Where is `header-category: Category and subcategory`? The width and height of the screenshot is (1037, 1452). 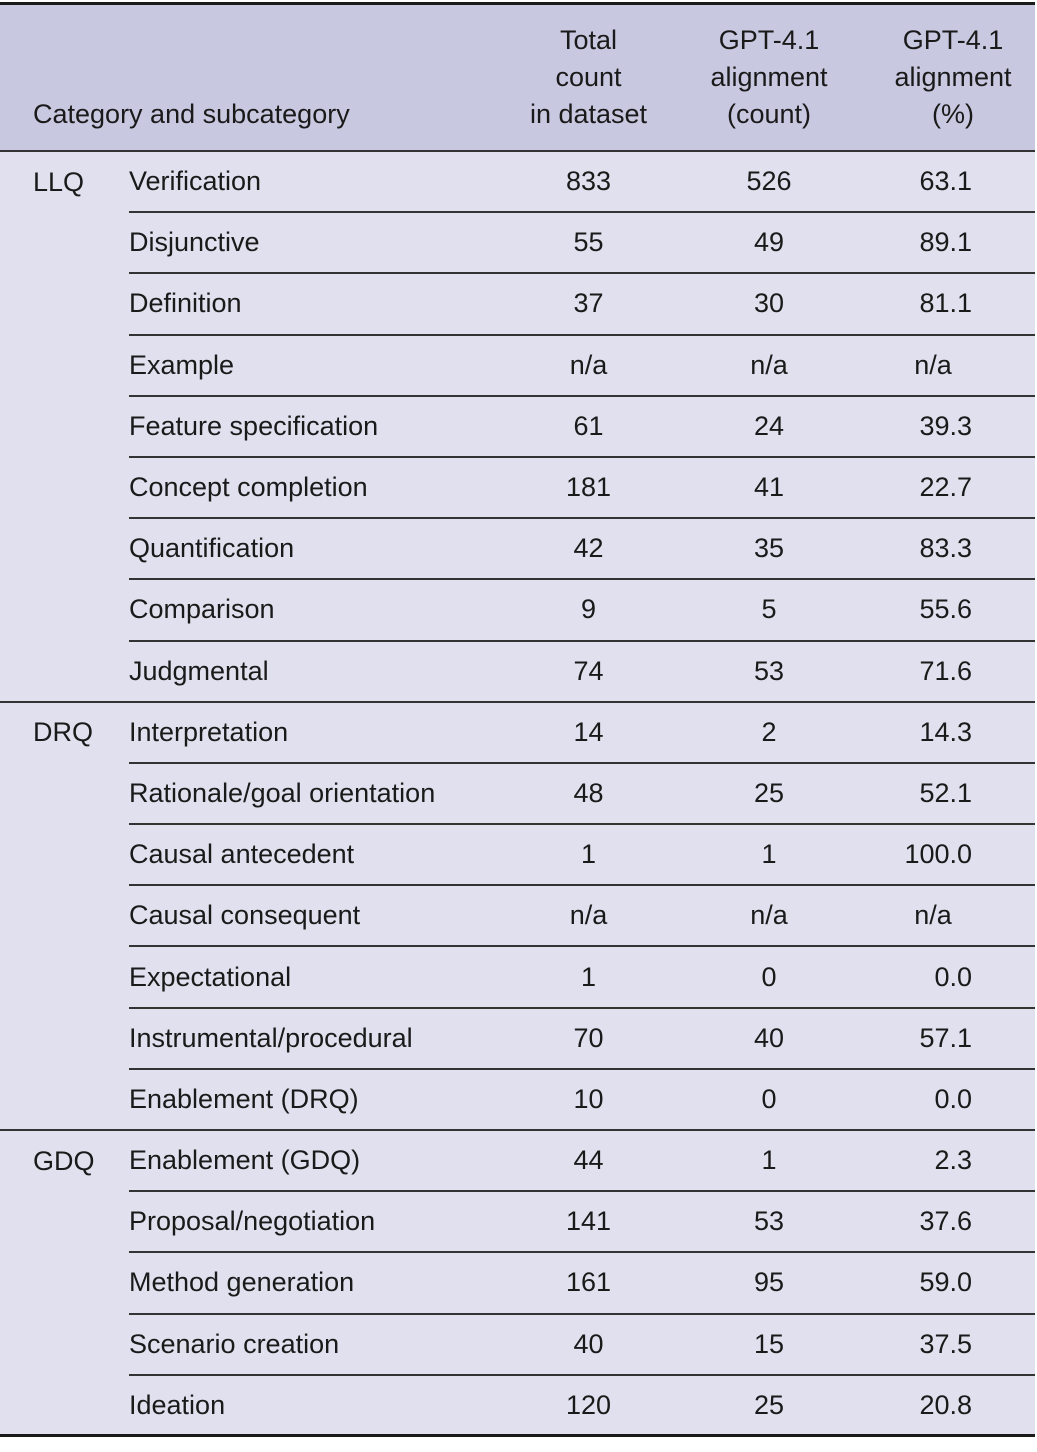
header-category: Category and subcategory is located at coordinates (191, 114).